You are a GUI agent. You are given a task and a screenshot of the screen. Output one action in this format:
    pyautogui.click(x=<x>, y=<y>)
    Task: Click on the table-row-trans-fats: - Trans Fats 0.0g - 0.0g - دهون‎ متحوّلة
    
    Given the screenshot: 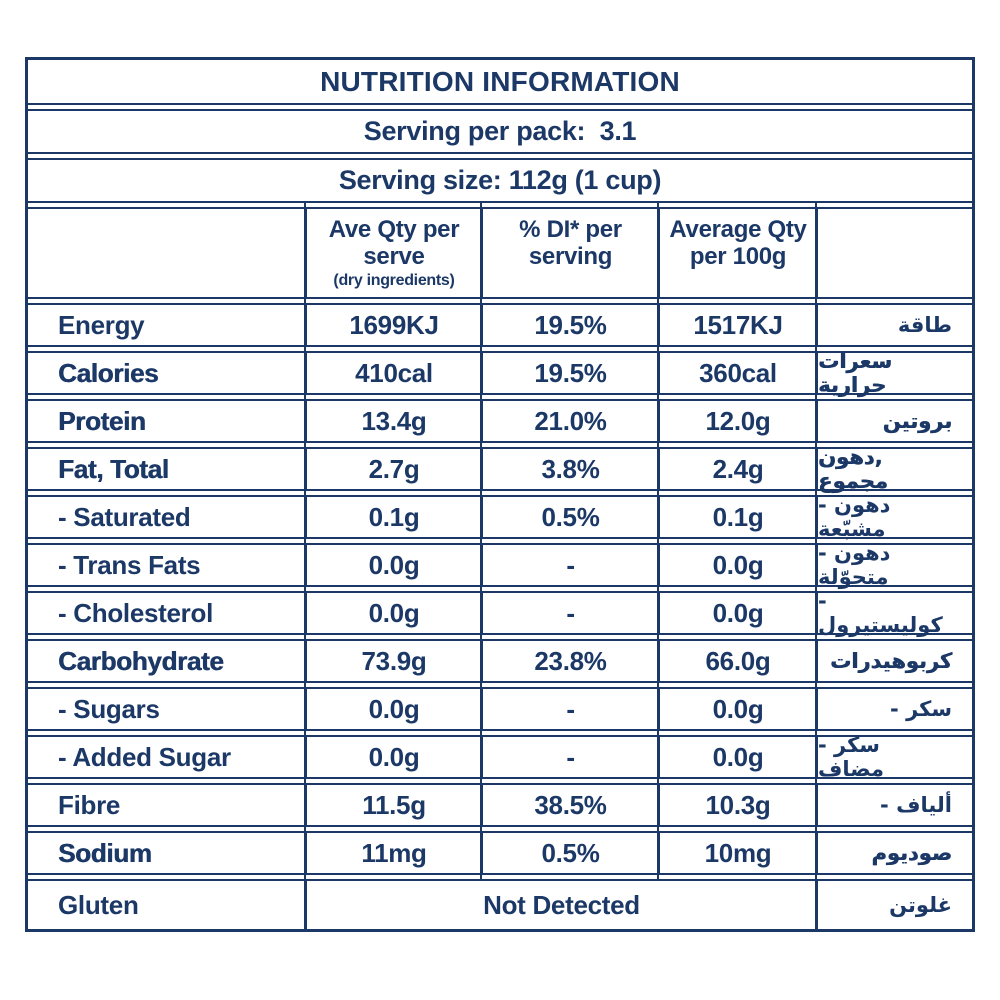 What is the action you would take?
    pyautogui.click(x=500, y=565)
    